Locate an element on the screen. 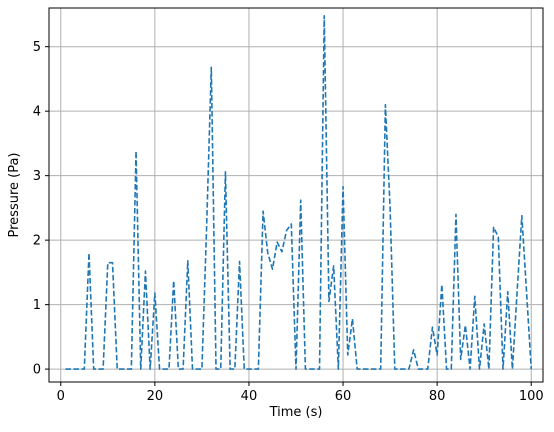 The width and height of the screenshot is (554, 432). x-tick-label: 60 is located at coordinates (343, 396).